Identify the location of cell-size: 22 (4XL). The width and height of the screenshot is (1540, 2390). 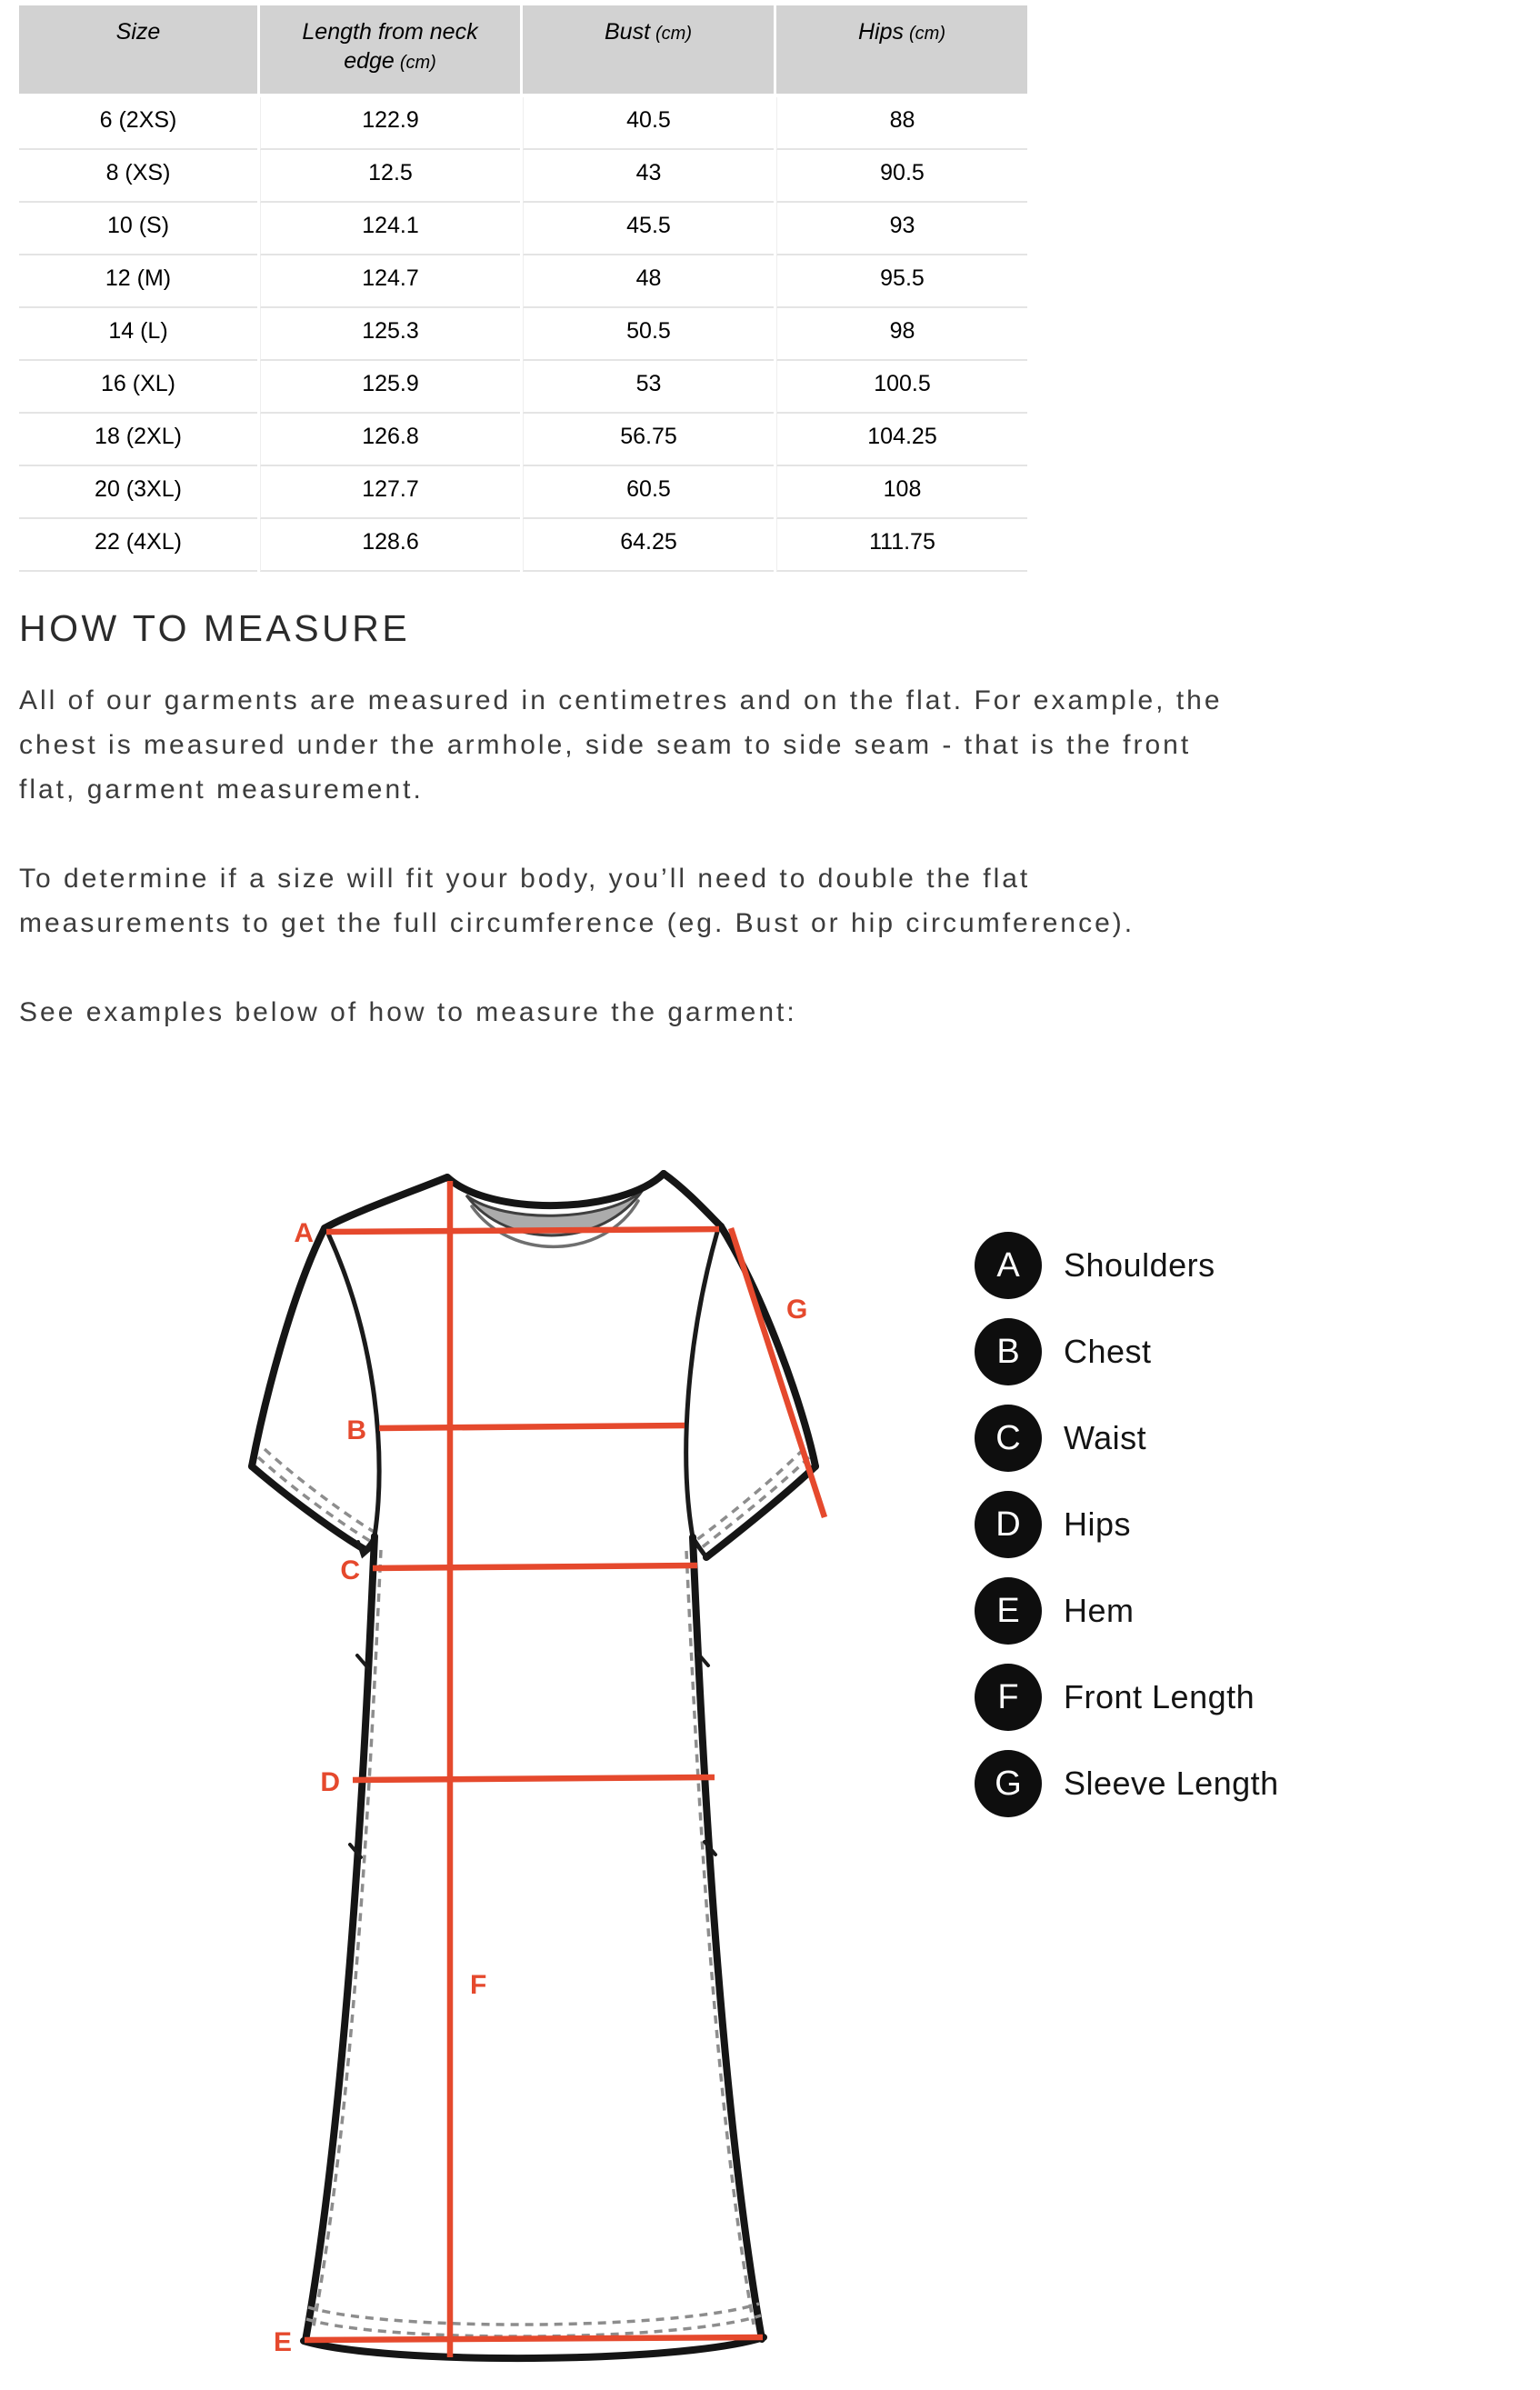
(138, 545).